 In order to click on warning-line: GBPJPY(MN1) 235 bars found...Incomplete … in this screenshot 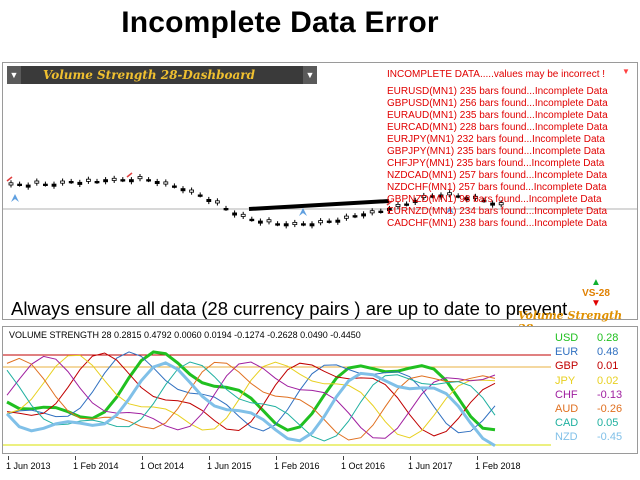, I will do `click(496, 151)`.